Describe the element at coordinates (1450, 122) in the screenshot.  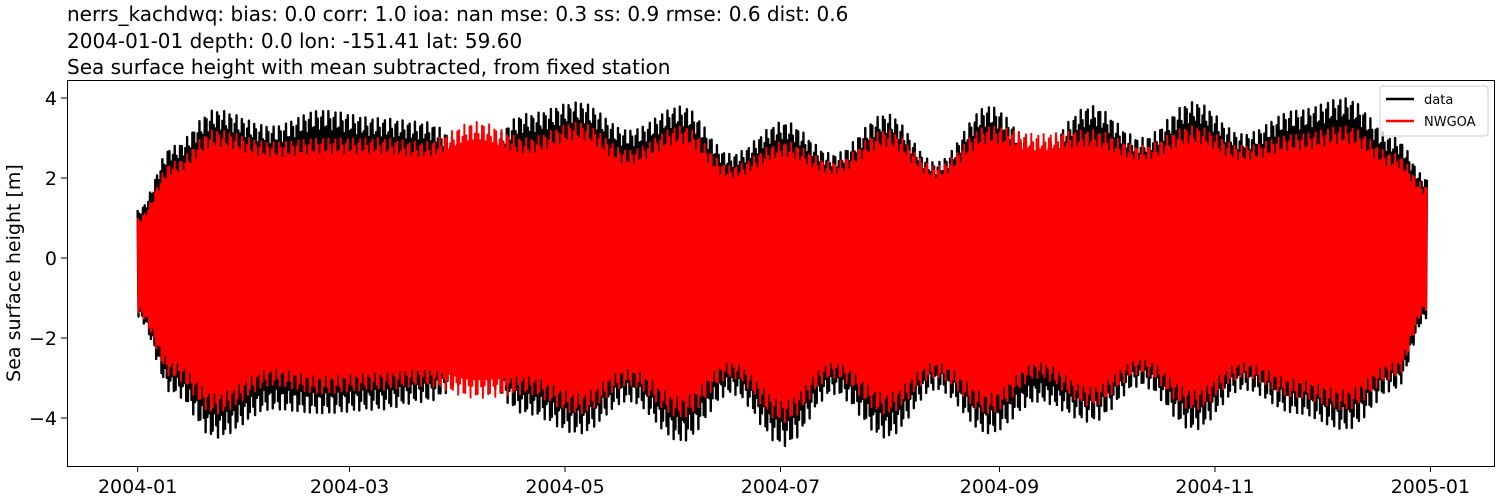
I see `legend-label-nwgoa: NWGOA` at that location.